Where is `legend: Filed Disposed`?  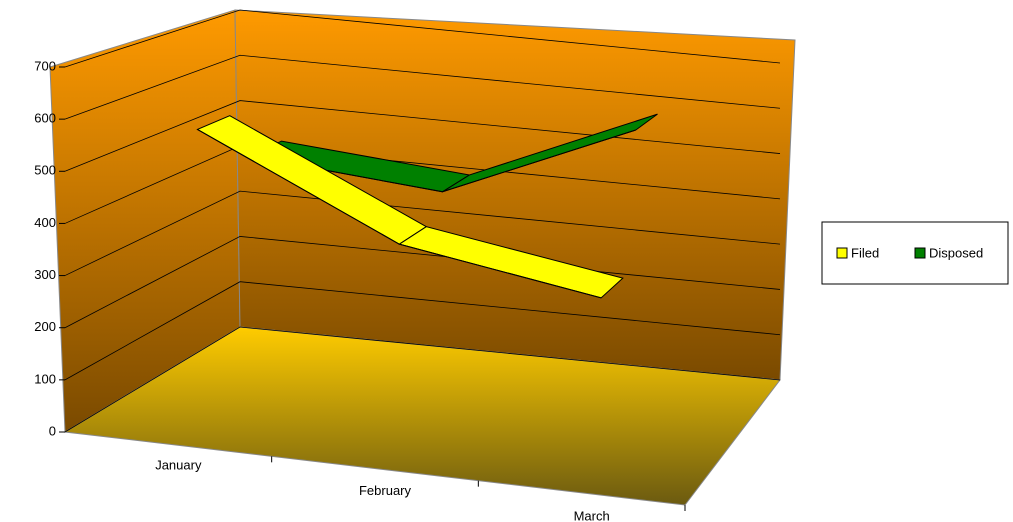 legend: Filed Disposed is located at coordinates (915, 253).